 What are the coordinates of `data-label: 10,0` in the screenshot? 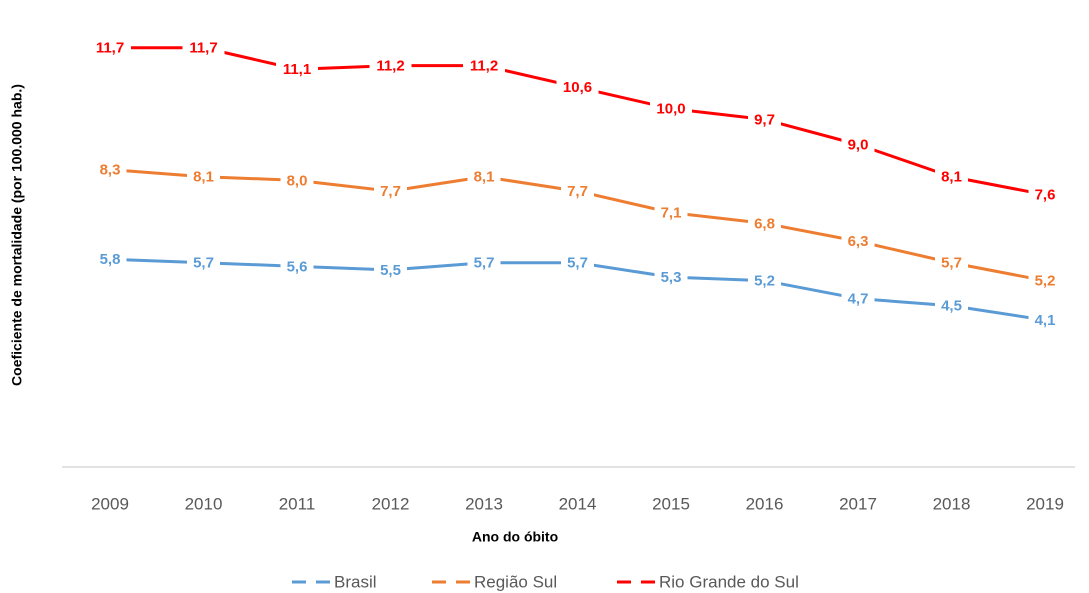 It's located at (670, 109).